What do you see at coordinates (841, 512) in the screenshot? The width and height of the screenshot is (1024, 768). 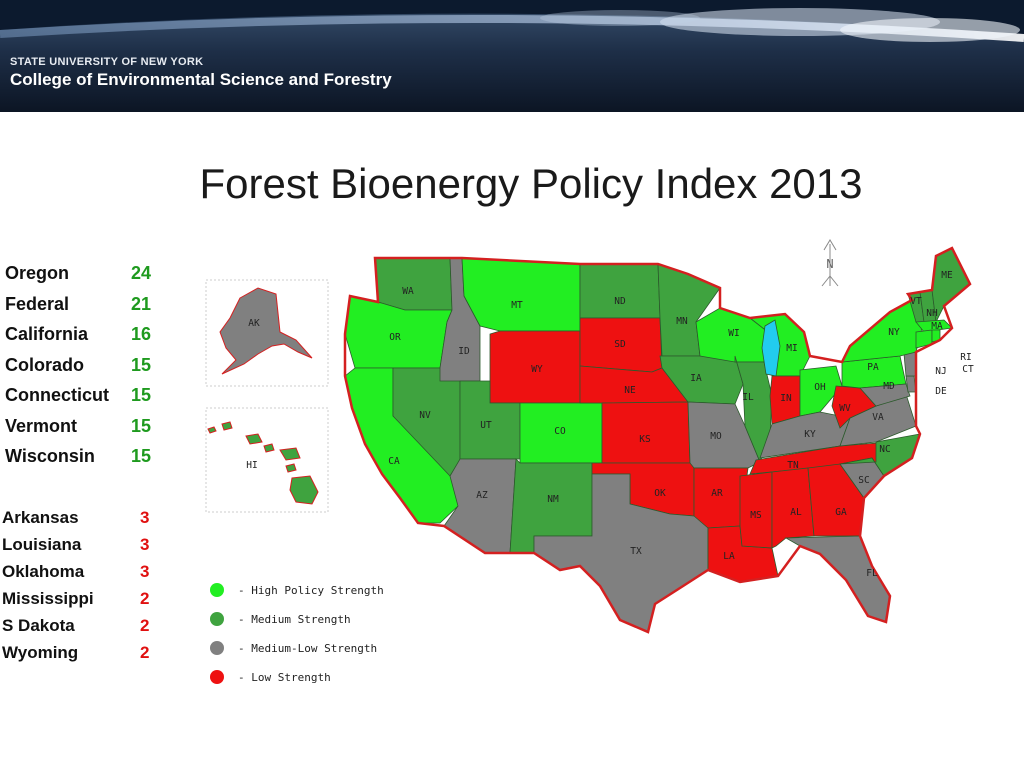 I see `state-label: GA` at bounding box center [841, 512].